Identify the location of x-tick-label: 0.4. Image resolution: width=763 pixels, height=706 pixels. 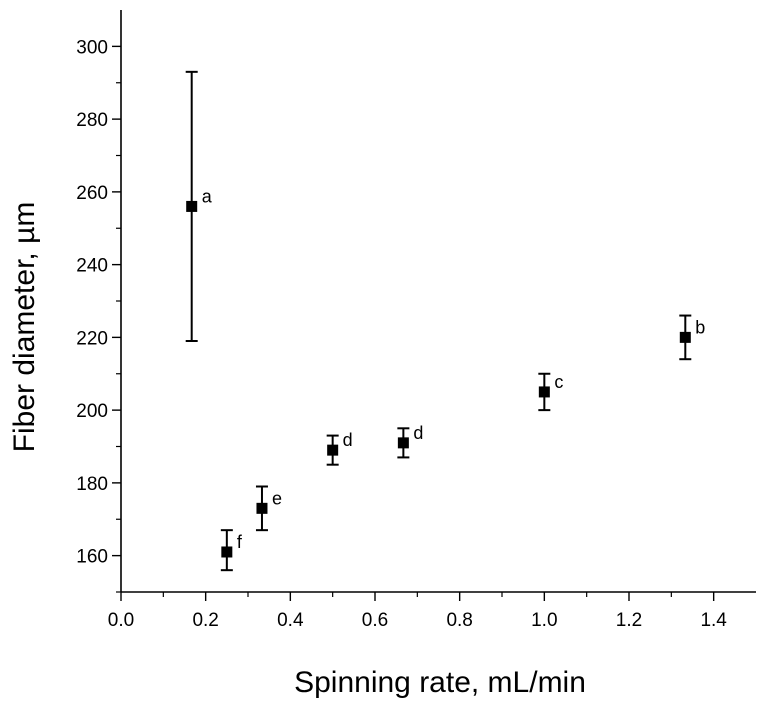
(290, 620).